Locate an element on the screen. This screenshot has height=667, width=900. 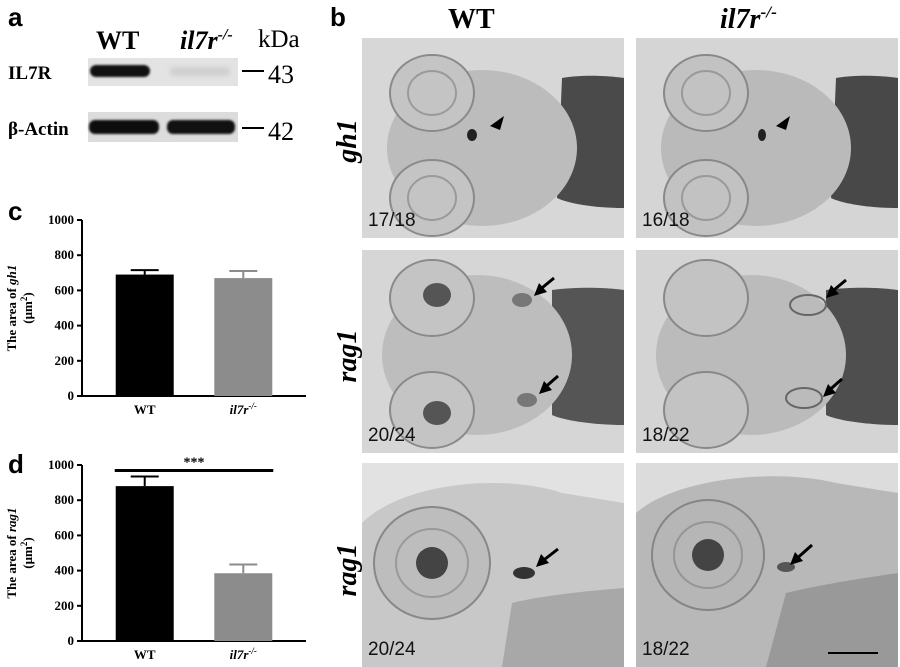
panel-b-label: b is located at coordinates (338, 17).